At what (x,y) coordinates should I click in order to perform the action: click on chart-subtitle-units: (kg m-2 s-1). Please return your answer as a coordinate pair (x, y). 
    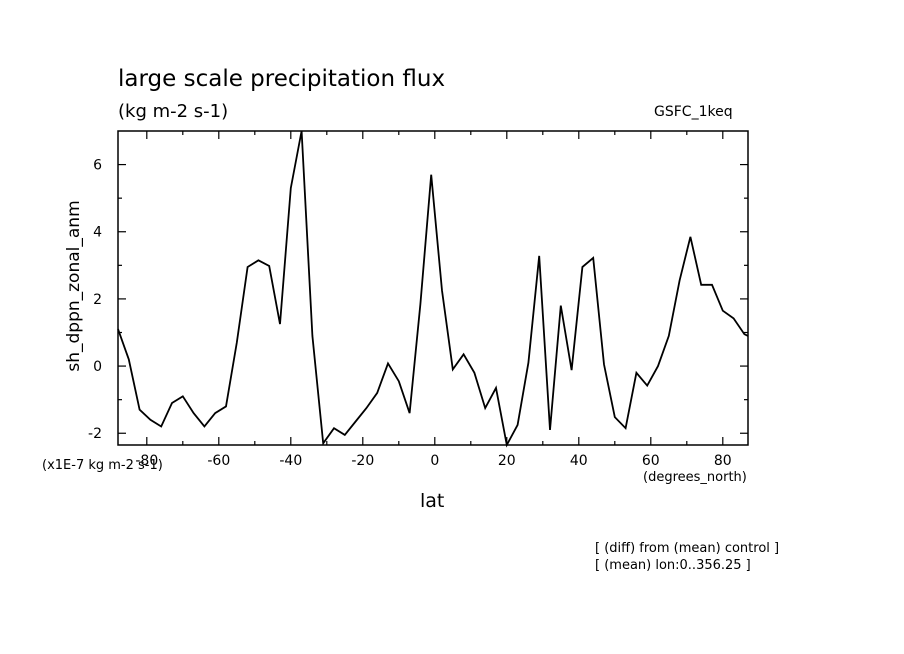
    Looking at the image, I should click on (173, 111).